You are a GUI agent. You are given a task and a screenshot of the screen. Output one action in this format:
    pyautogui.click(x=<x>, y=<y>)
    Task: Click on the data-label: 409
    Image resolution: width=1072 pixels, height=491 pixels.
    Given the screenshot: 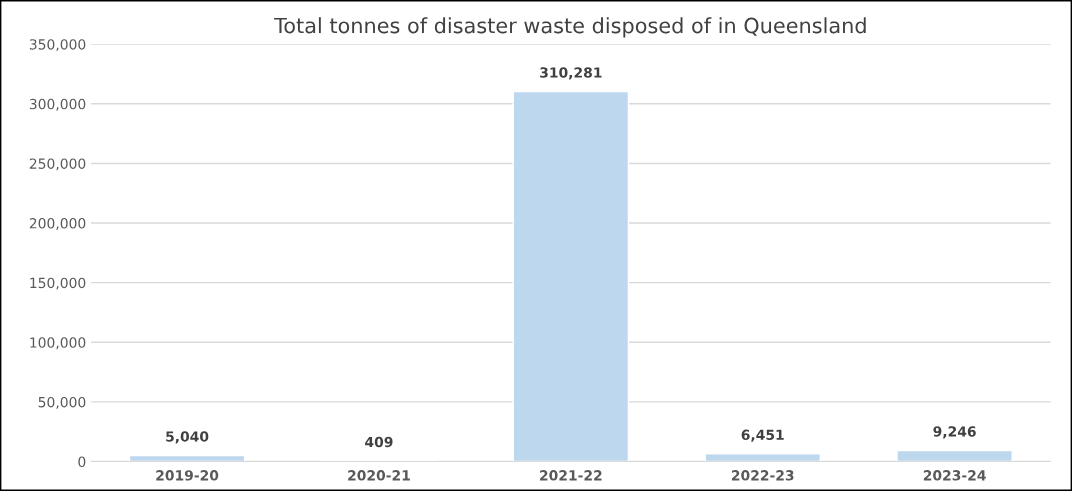 What is the action you would take?
    pyautogui.click(x=379, y=442)
    